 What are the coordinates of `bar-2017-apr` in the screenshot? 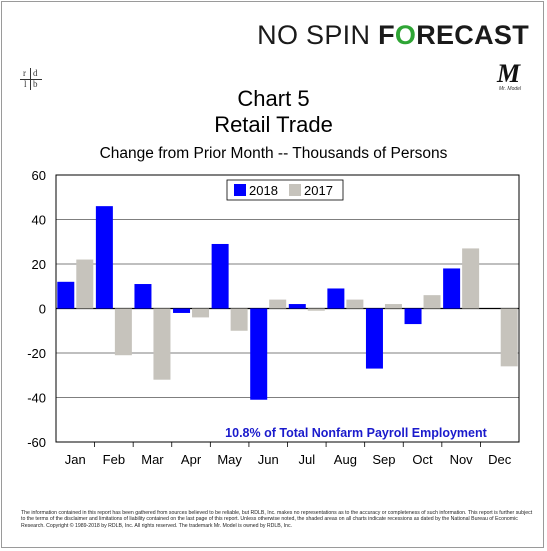 It's located at (201, 313).